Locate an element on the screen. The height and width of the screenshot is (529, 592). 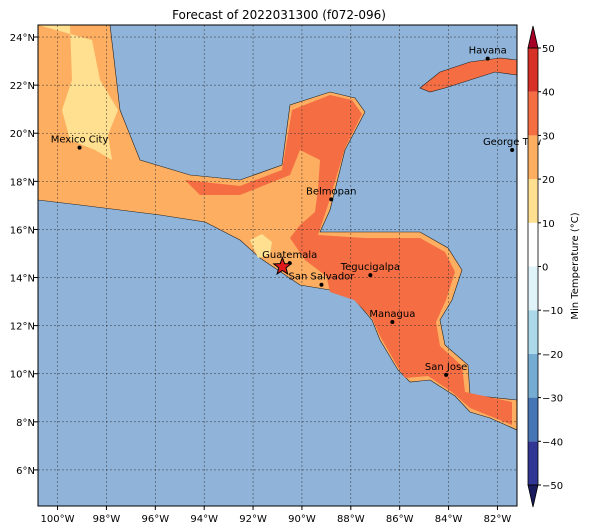
colorbar-tick-label: −20 is located at coordinates (552, 355).